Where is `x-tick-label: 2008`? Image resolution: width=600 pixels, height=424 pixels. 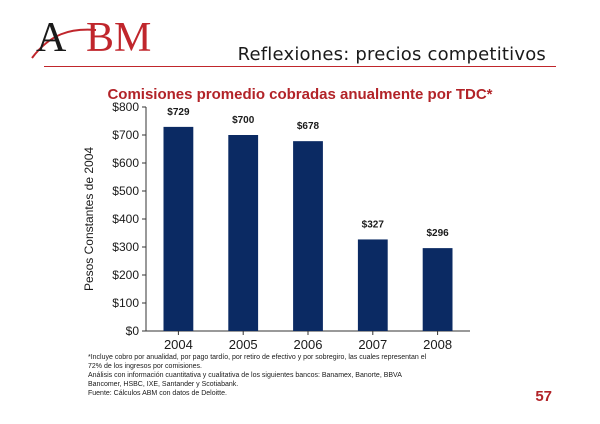 x-tick-label: 2008 is located at coordinates (437, 344).